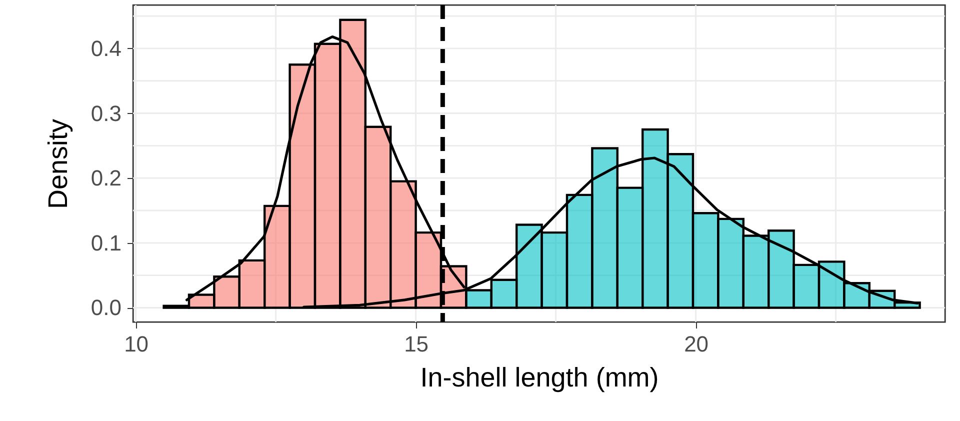 This screenshot has height=421, width=960. Describe the element at coordinates (106, 307) in the screenshot. I see `y-tick-label: 0.0` at that location.